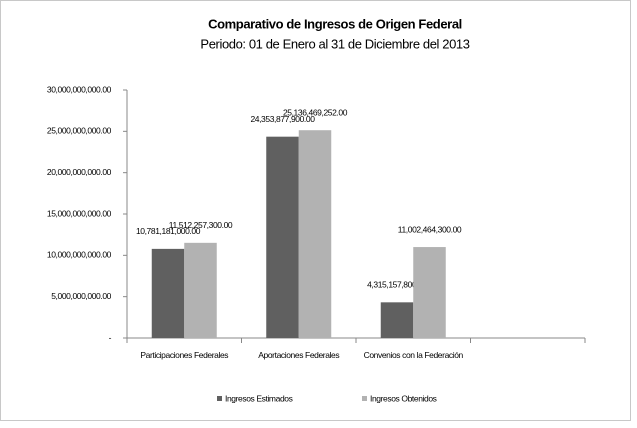 Image resolution: width=637 pixels, height=428 pixels. Describe the element at coordinates (79, 89) in the screenshot. I see `y-tick-label: 30,000,000,000.00` at that location.